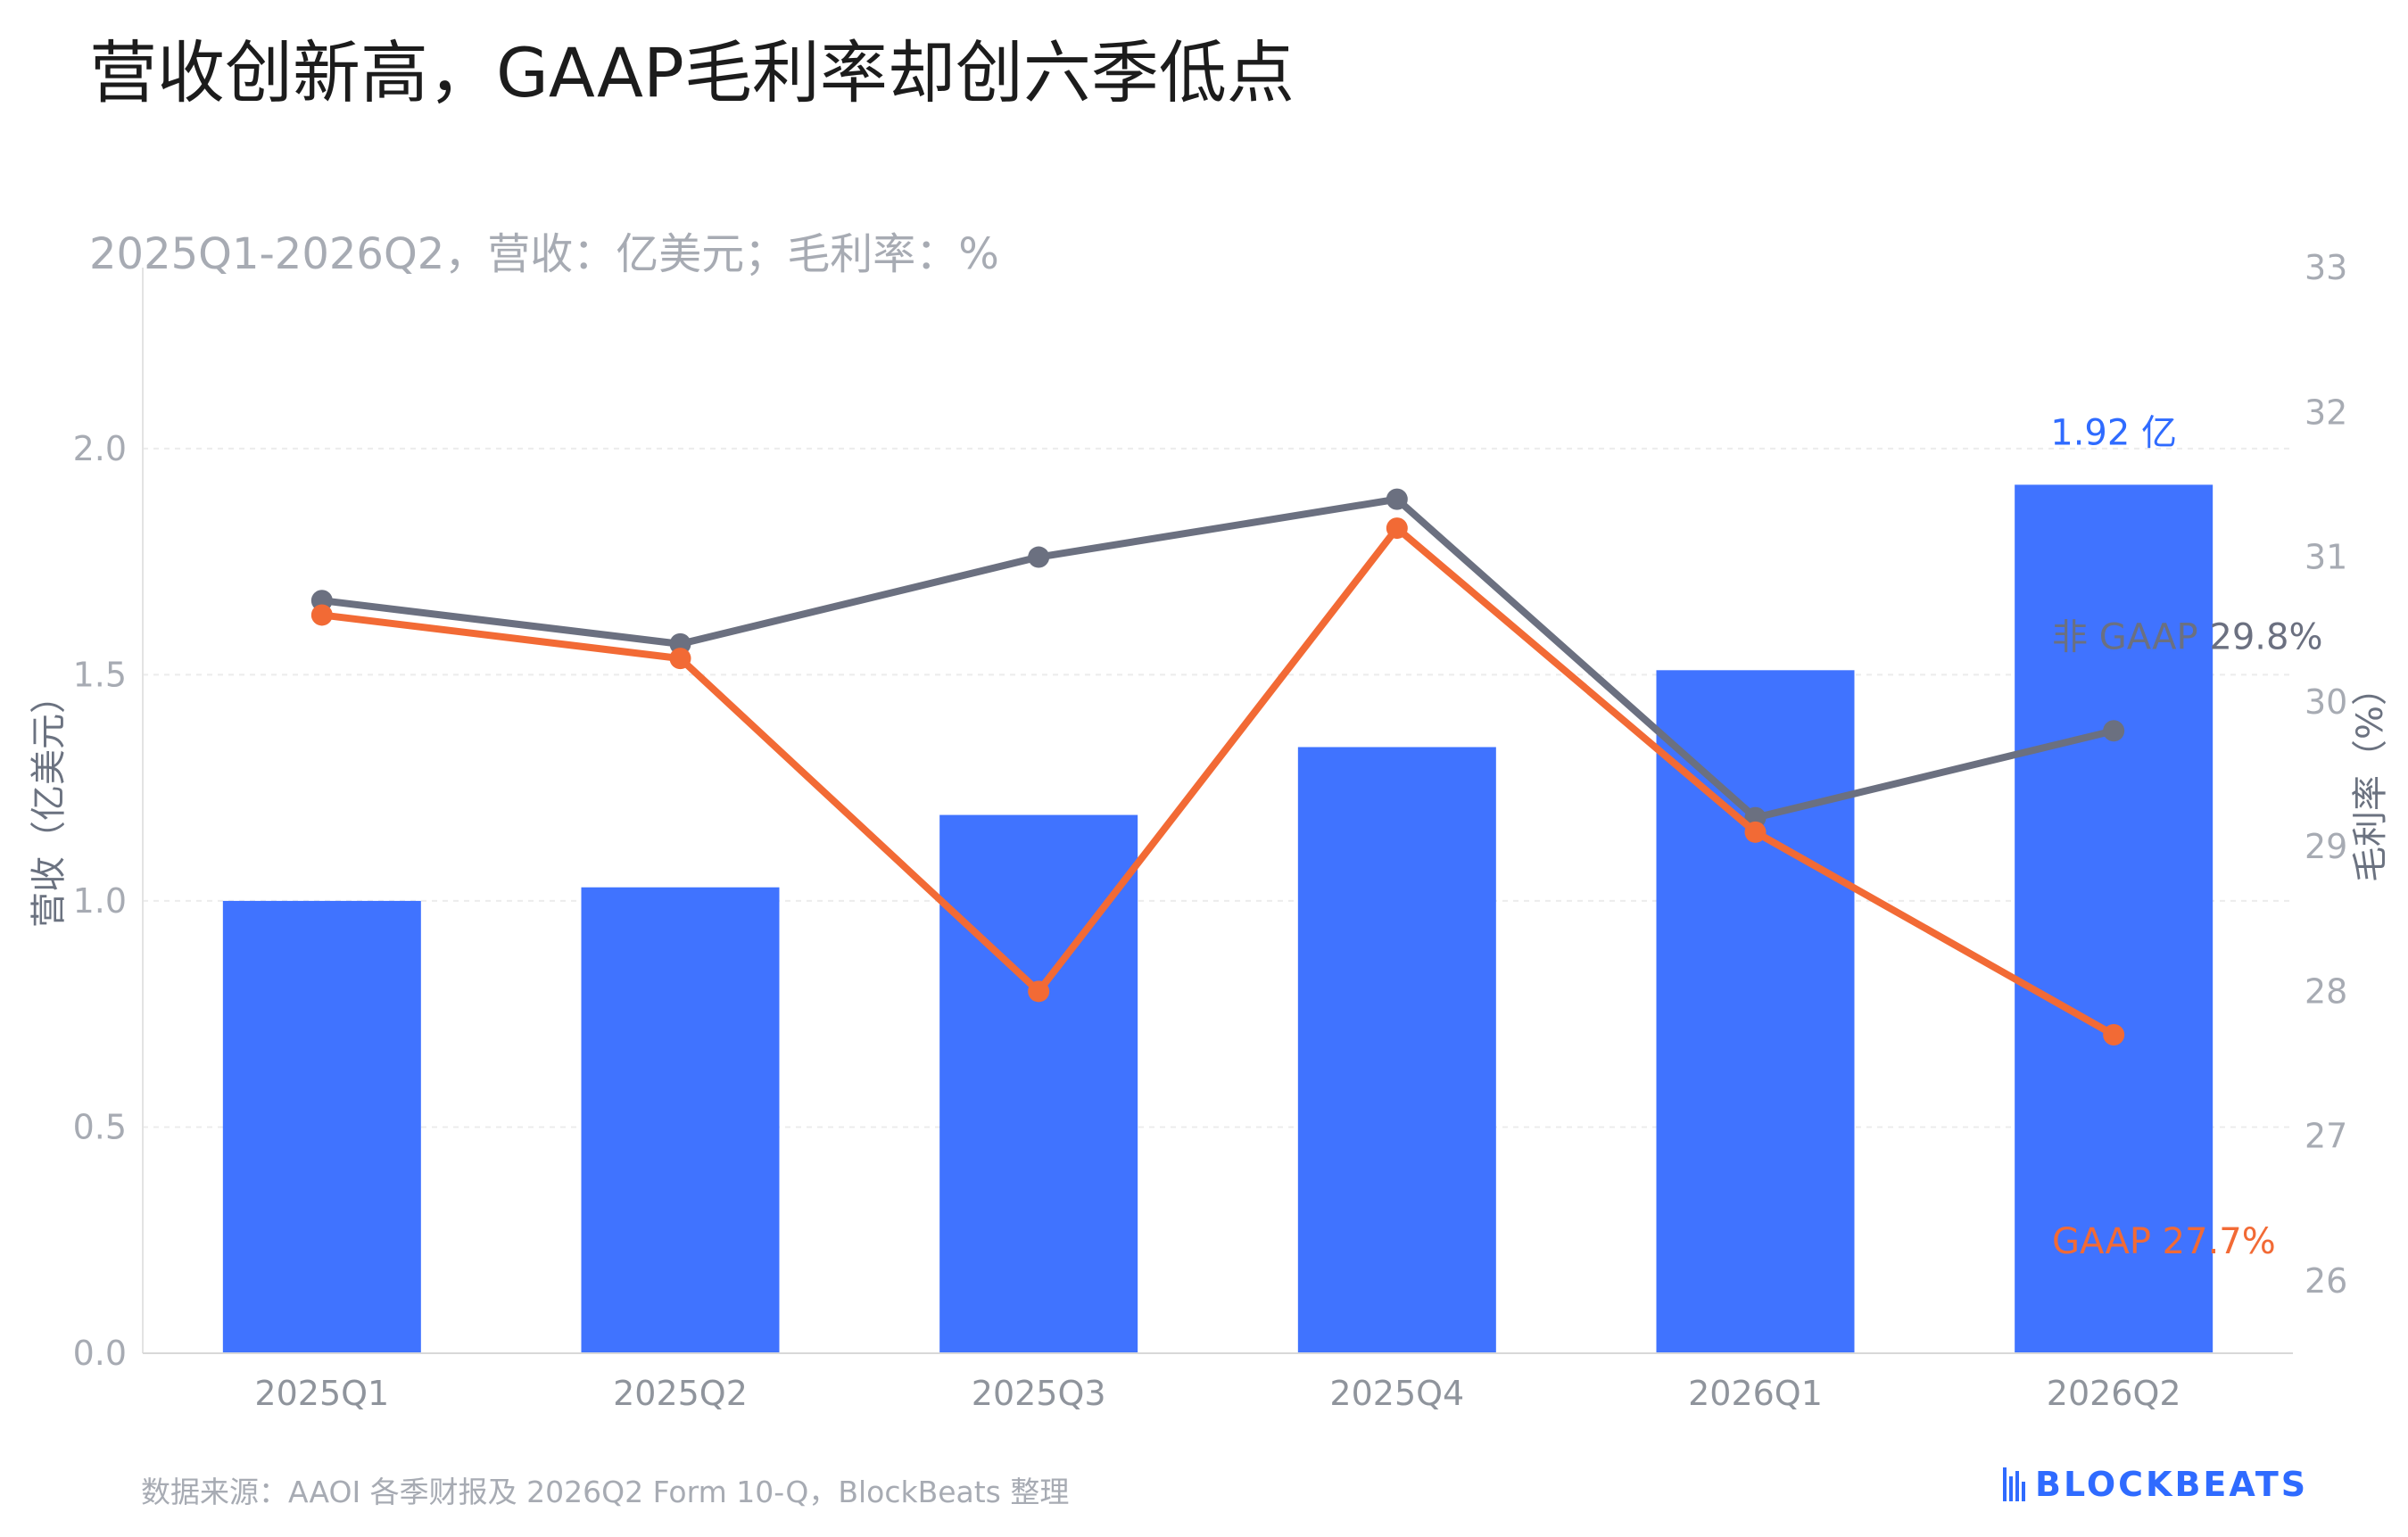 The image size is (2408, 1537). I want to click on x-tick-label: 2025Q1, so click(321, 1393).